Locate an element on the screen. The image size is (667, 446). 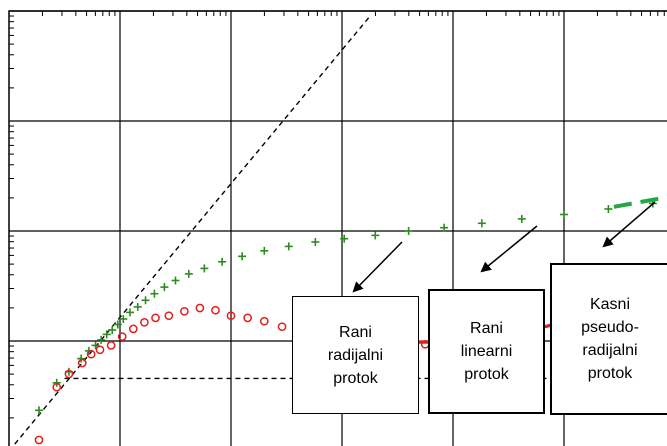
callout-late-pseudoradial: Kasni pseudo- radijalni protok is located at coordinates (608, 339).